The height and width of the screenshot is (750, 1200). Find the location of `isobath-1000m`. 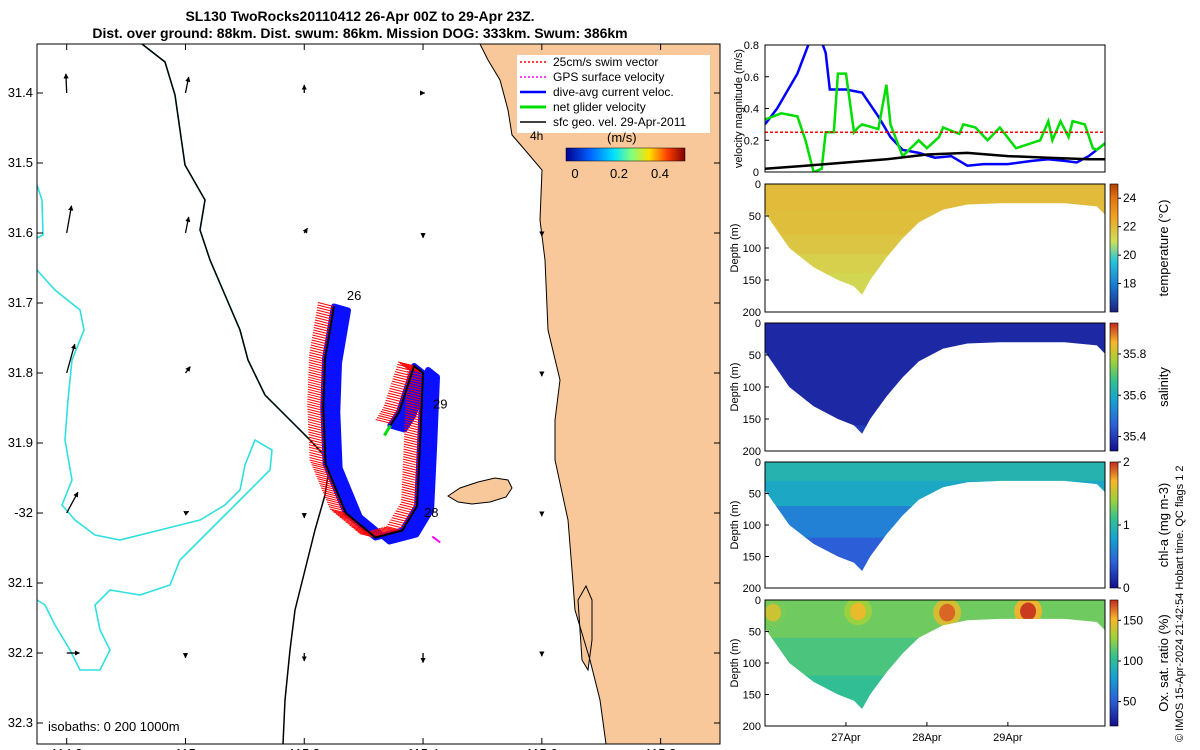

isobath-1000m is located at coordinates (154, 427).